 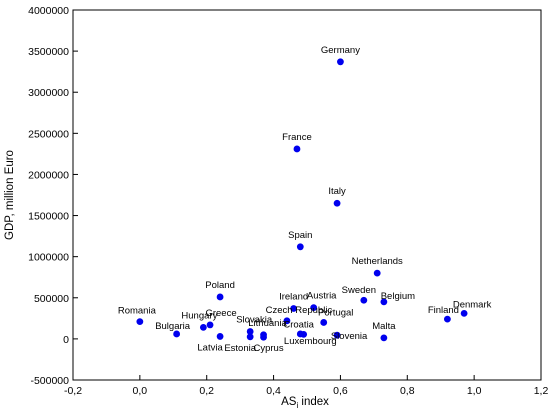 I want to click on y-tick-label: -500000, so click(x=49, y=381).